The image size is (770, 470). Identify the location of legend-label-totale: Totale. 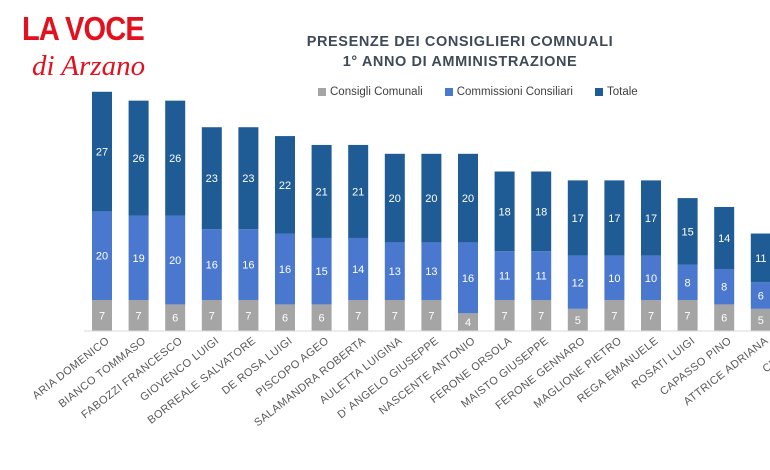
(622, 92).